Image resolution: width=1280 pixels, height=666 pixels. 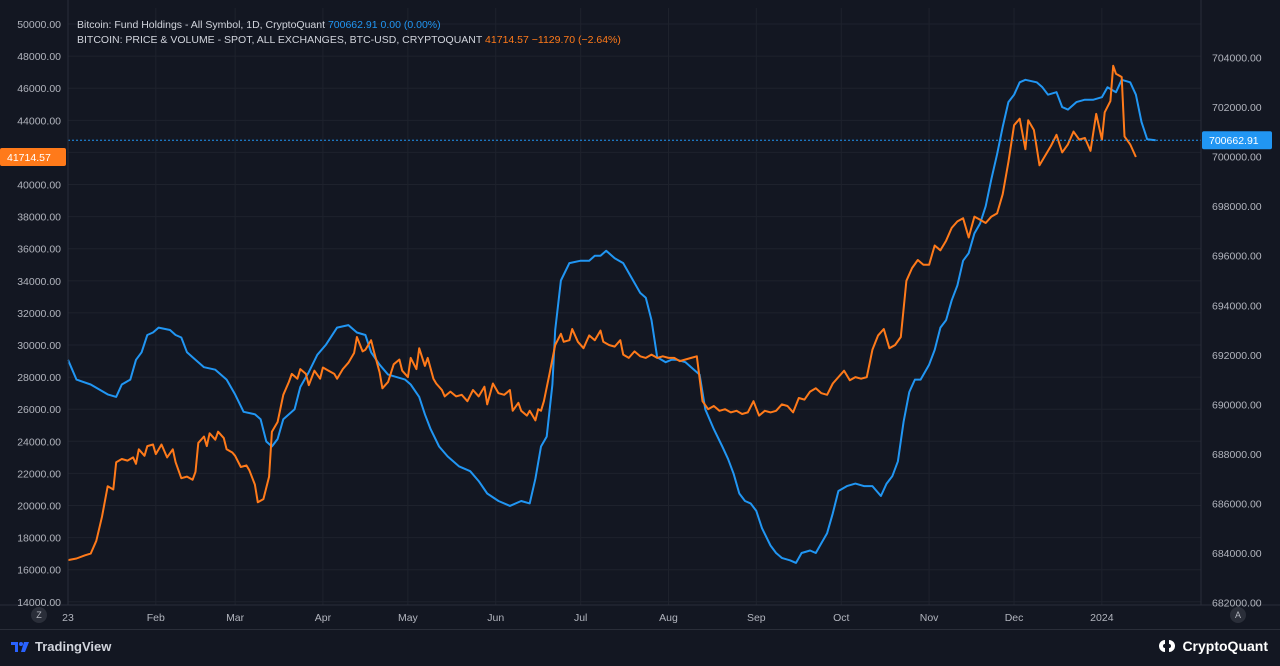 What do you see at coordinates (841, 618) in the screenshot?
I see `time-axis-tick-label: Oct` at bounding box center [841, 618].